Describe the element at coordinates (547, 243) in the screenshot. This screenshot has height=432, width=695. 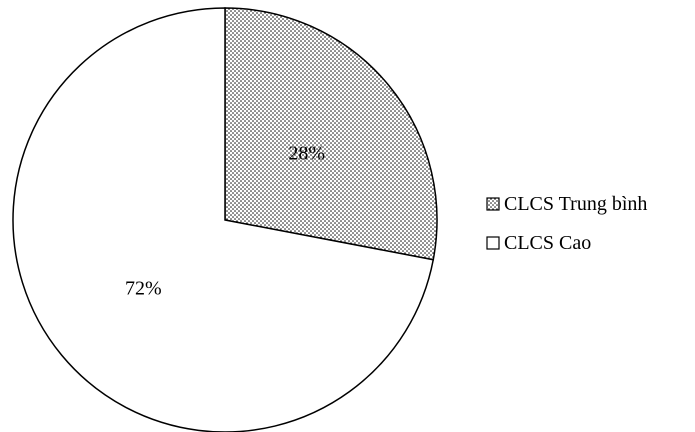
I see `legend-label-2: CLCS Cao` at that location.